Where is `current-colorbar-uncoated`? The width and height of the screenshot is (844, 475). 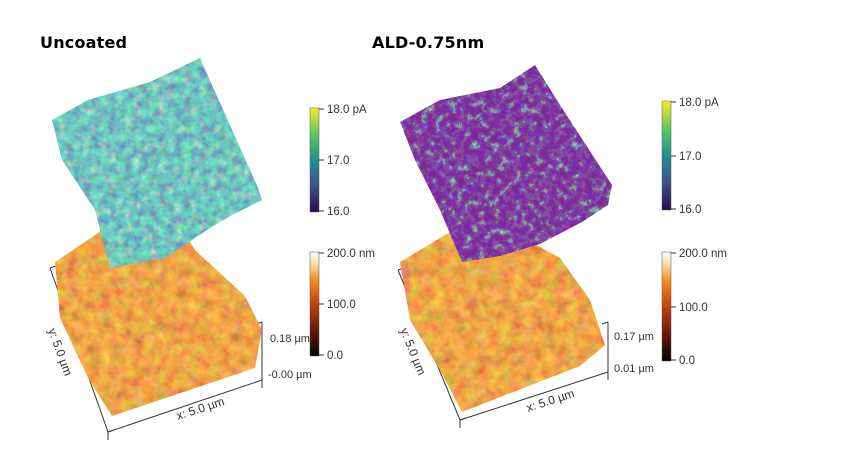 current-colorbar-uncoated is located at coordinates (314, 160).